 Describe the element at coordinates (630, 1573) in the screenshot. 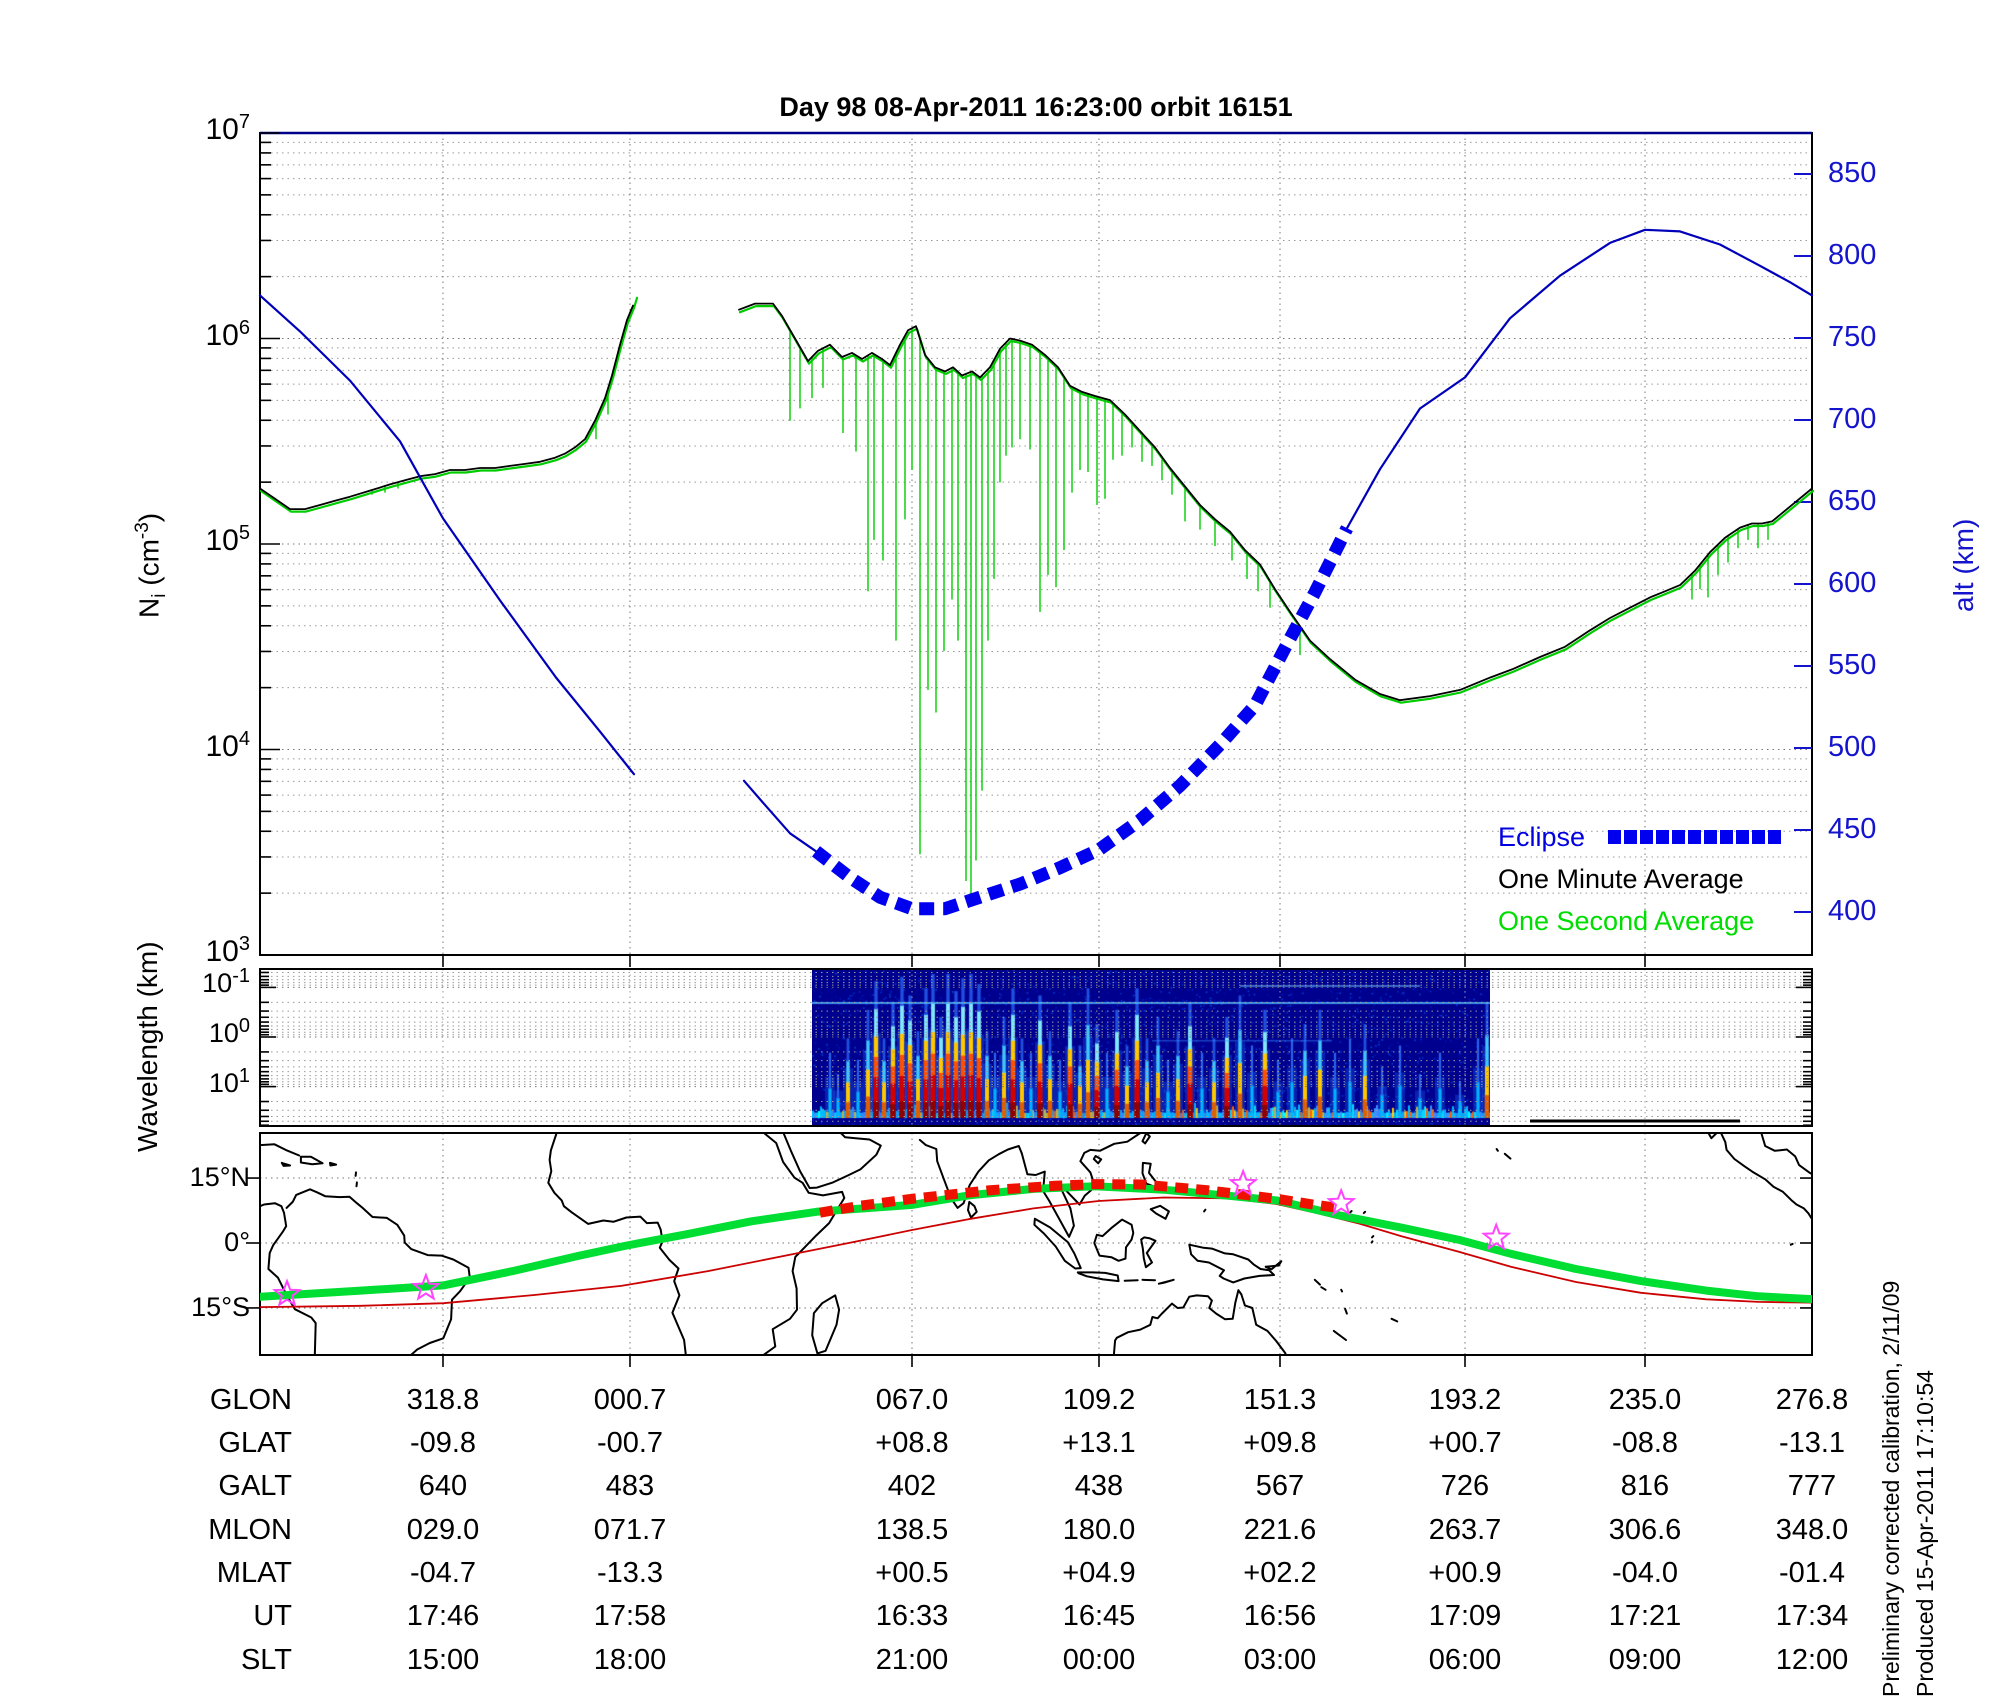

I see `table-cell-MLAT-2: -13.3` at that location.